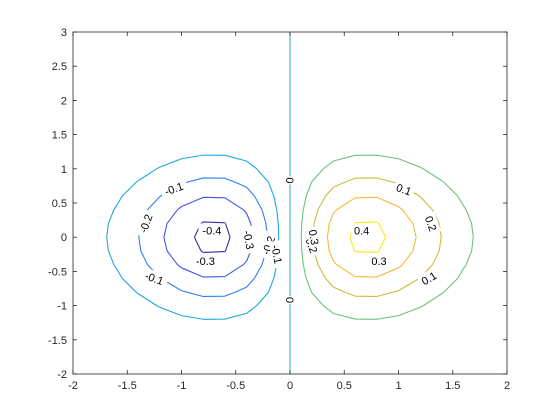 The width and height of the screenshot is (560, 420). What do you see at coordinates (59, 67) in the screenshot?
I see `y-tick-label: 2.5` at bounding box center [59, 67].